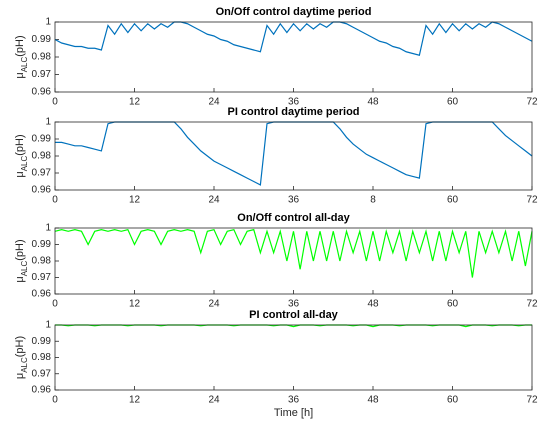 This screenshot has height=428, width=550. Describe the element at coordinates (293, 218) in the screenshot. I see `subplot-title: On/Off control all-day` at that location.